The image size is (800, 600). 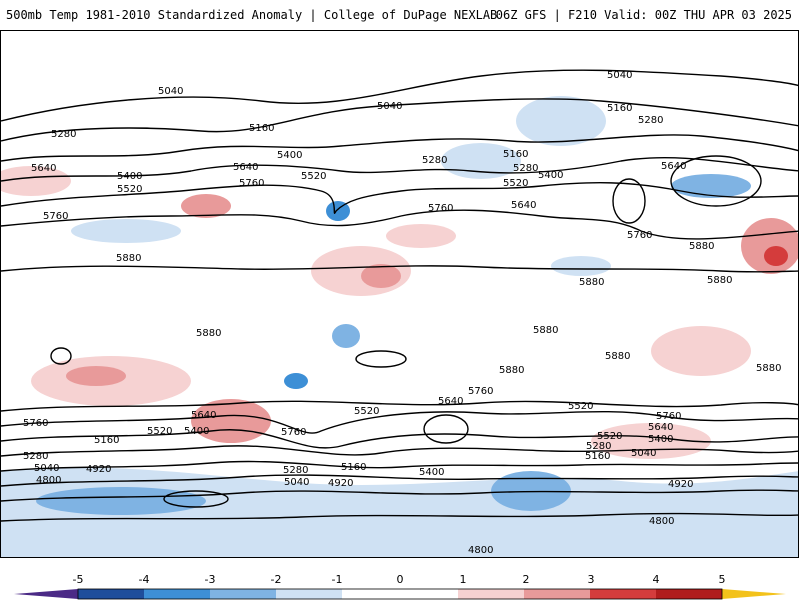 I want to click on colorbar-tick-label: 0, so click(x=400, y=579).